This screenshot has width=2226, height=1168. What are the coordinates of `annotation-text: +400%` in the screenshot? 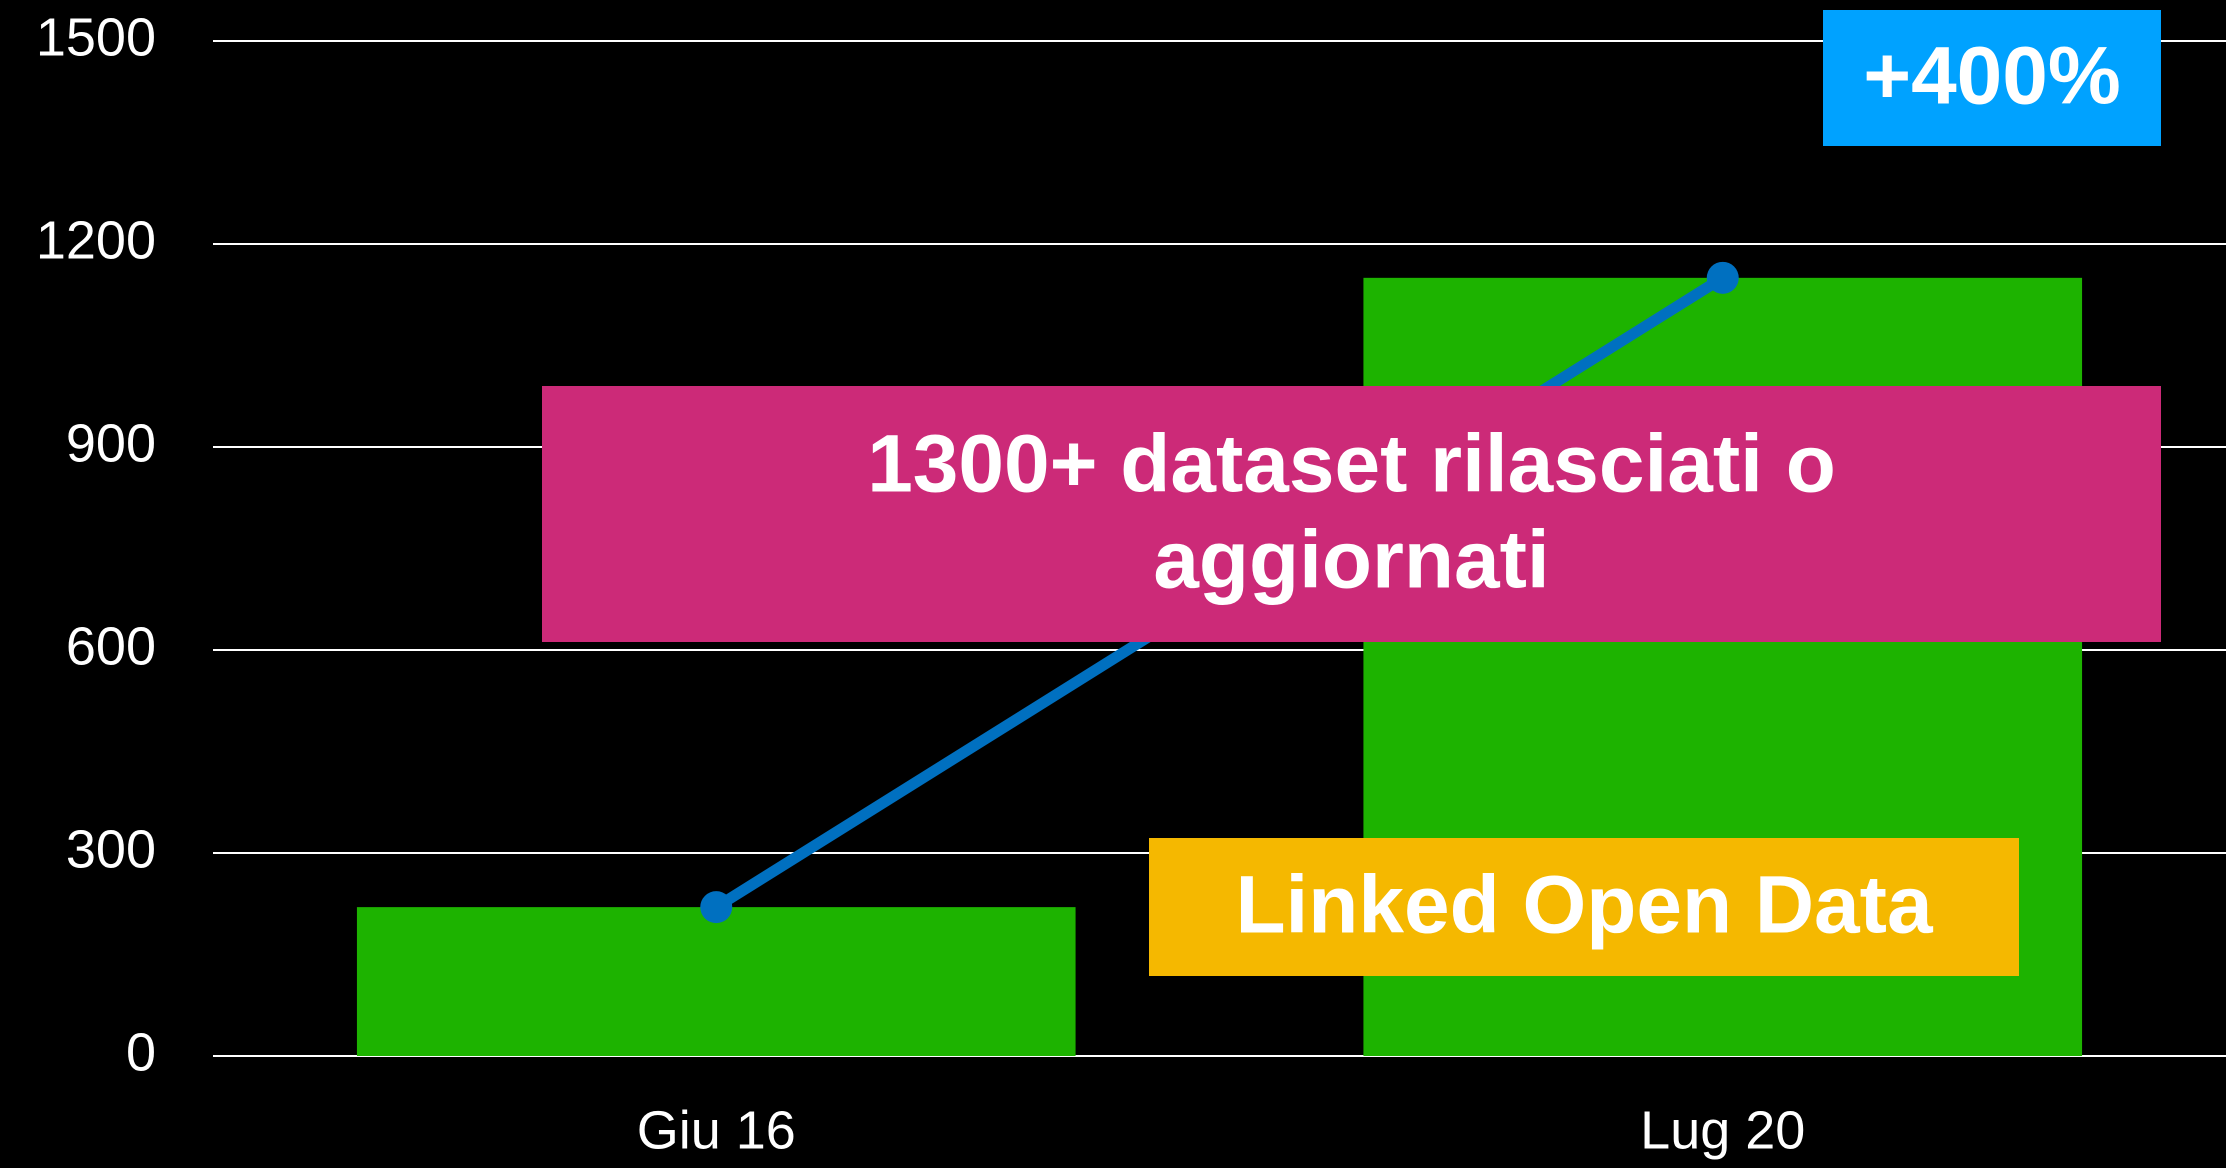 It's located at (1992, 76).